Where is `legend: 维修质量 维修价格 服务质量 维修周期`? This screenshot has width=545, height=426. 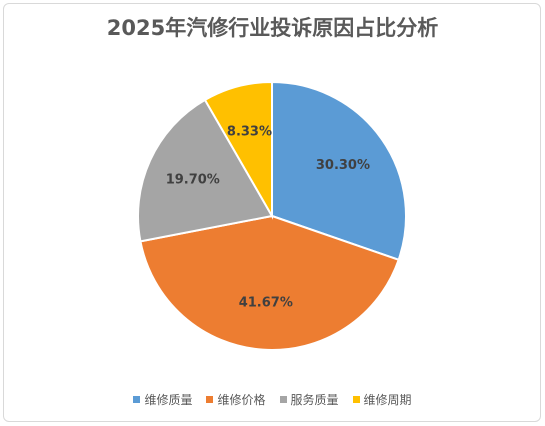 legend: 维修质量 维修价格 服务质量 维修周期 is located at coordinates (272, 399).